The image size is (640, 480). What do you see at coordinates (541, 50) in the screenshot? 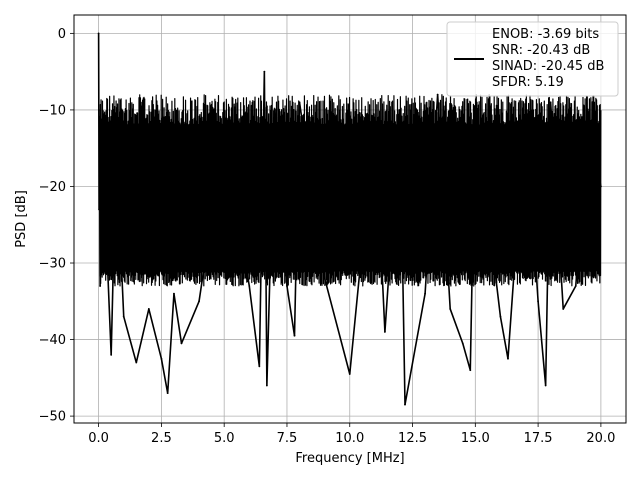
I see `legend-entry-snr: SNR: -20.43 dB` at bounding box center [541, 50].